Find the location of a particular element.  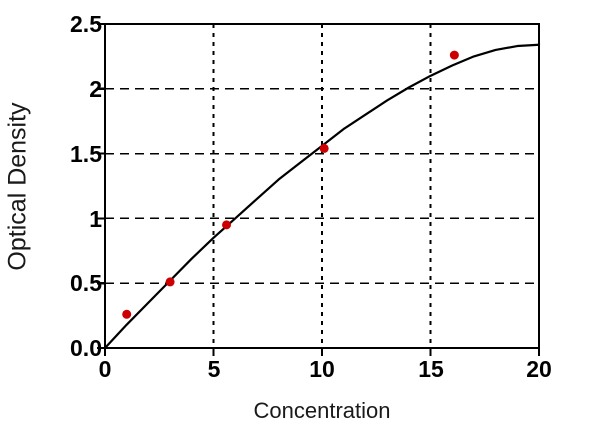

x-axis-title: Concentration is located at coordinates (322, 410).